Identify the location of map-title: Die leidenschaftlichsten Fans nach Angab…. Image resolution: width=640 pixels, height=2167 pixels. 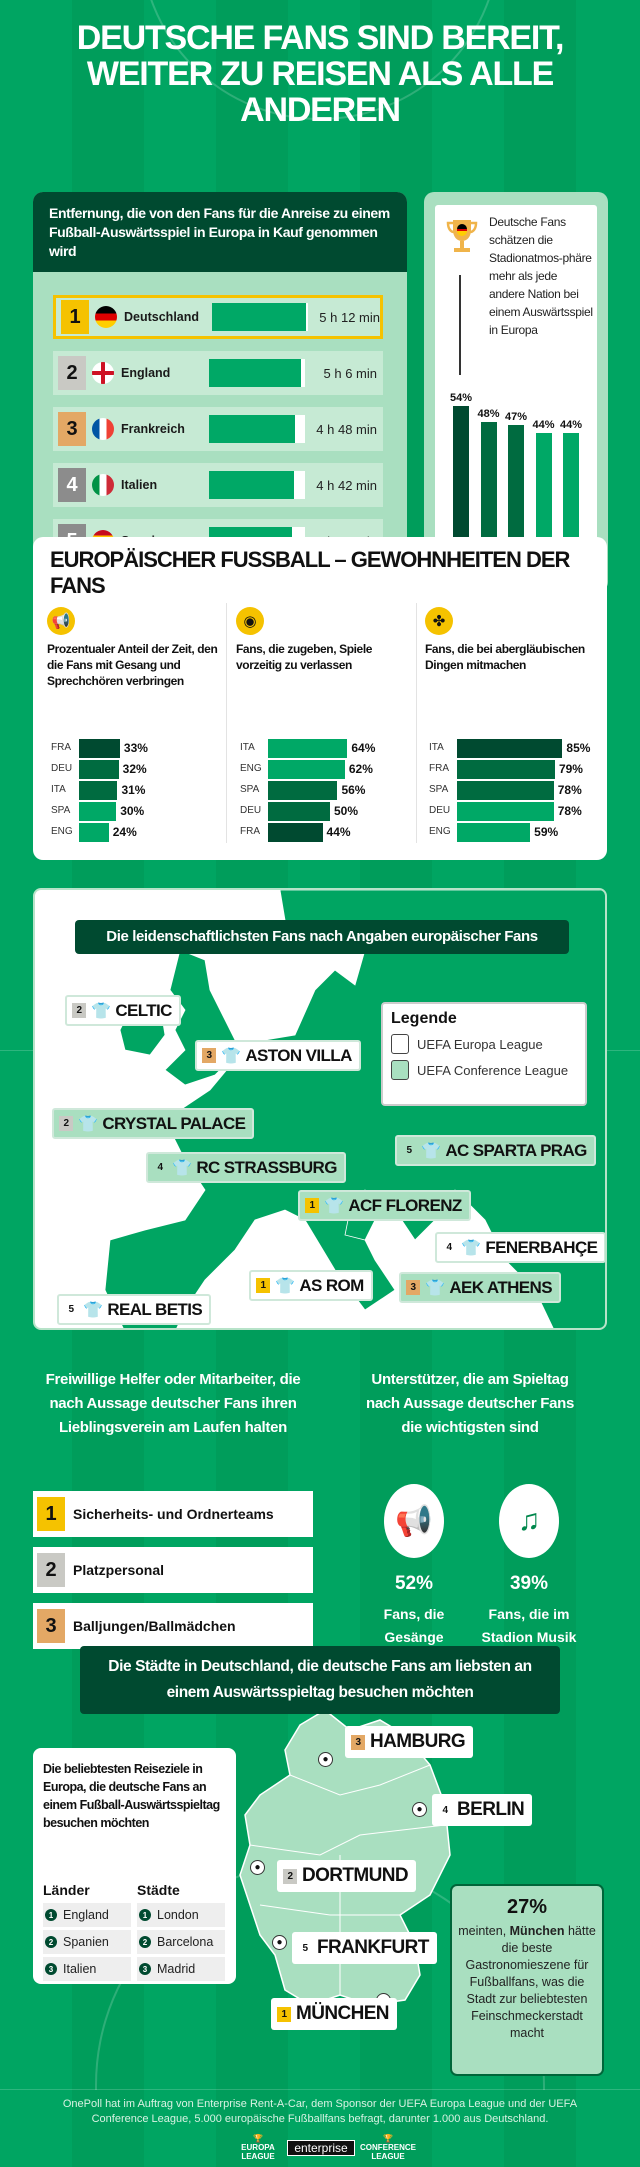
(322, 937).